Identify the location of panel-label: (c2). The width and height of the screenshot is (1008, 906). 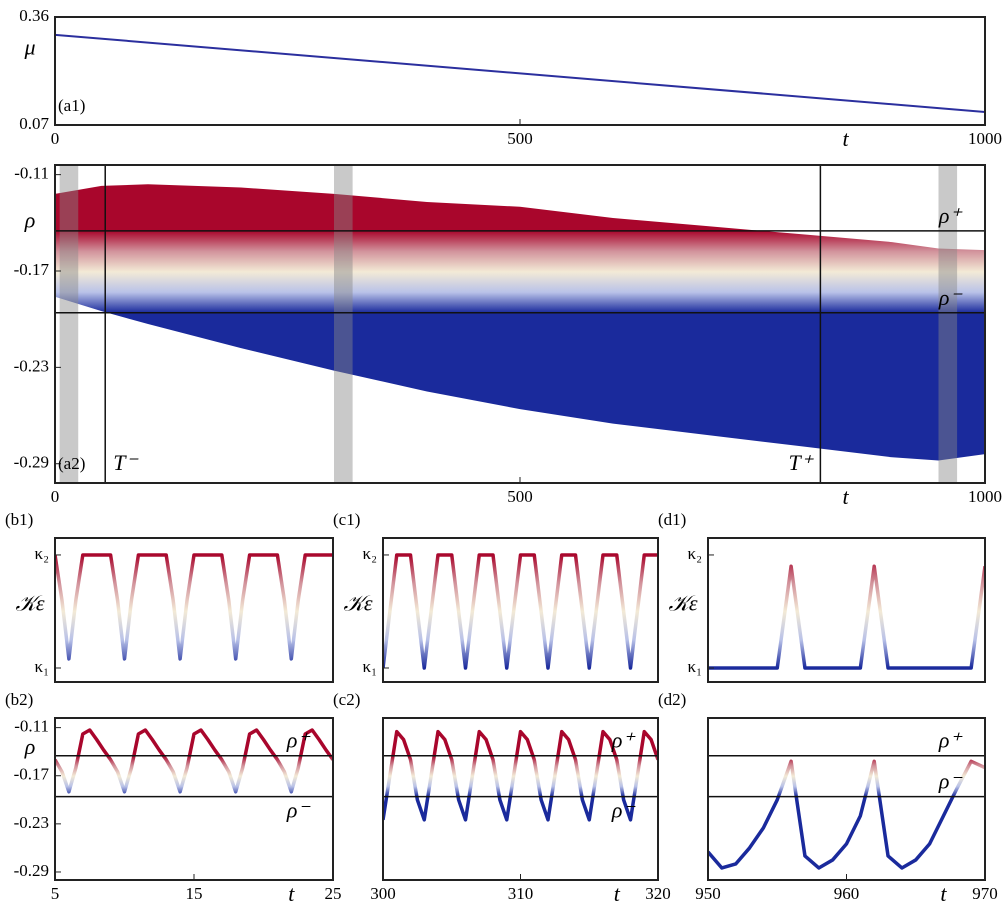
(346, 699).